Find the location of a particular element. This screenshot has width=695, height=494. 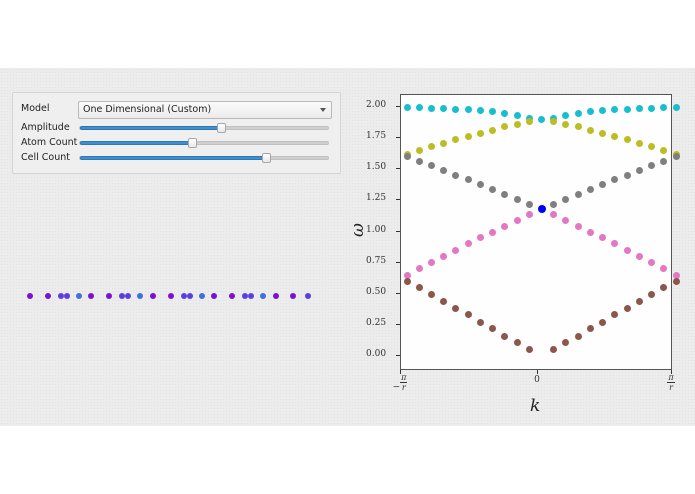

x-tick-label: 0 is located at coordinates (537, 380).